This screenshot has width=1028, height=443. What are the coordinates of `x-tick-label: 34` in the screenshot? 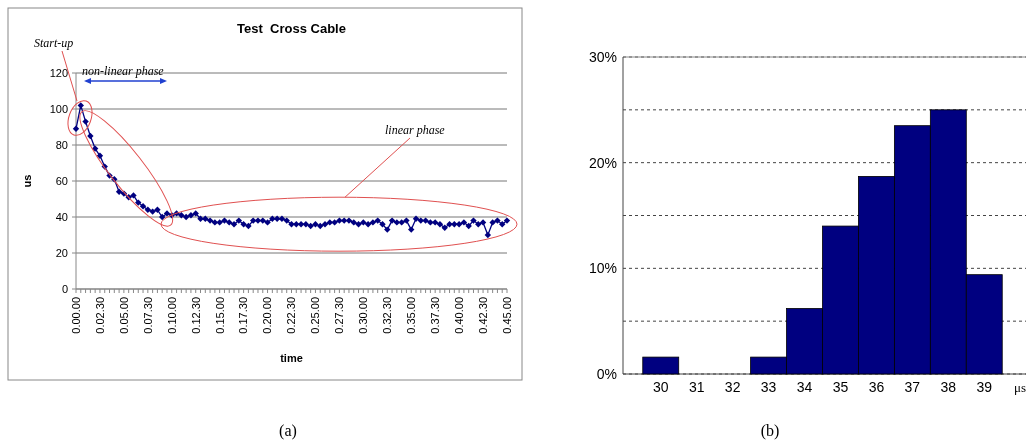 It's located at (804, 387).